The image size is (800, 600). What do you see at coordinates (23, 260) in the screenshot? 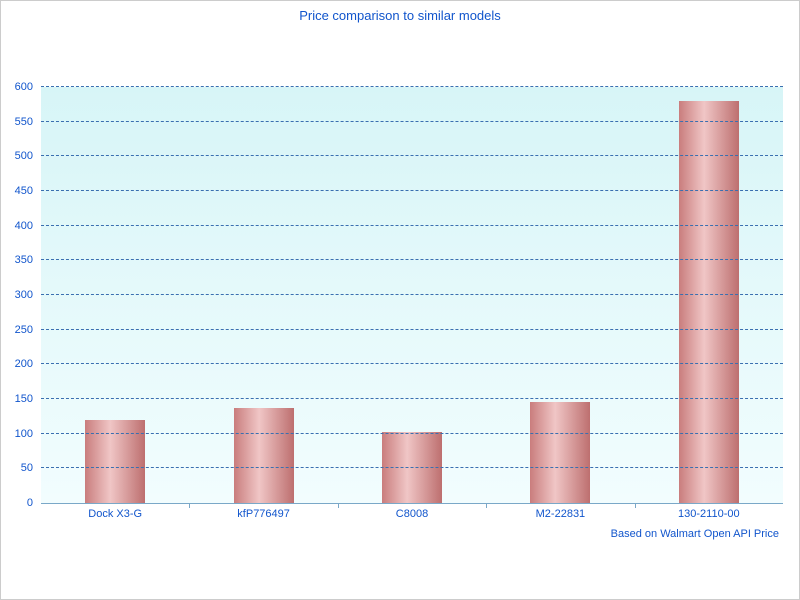
I see `y-tick-label: 350` at bounding box center [23, 260].